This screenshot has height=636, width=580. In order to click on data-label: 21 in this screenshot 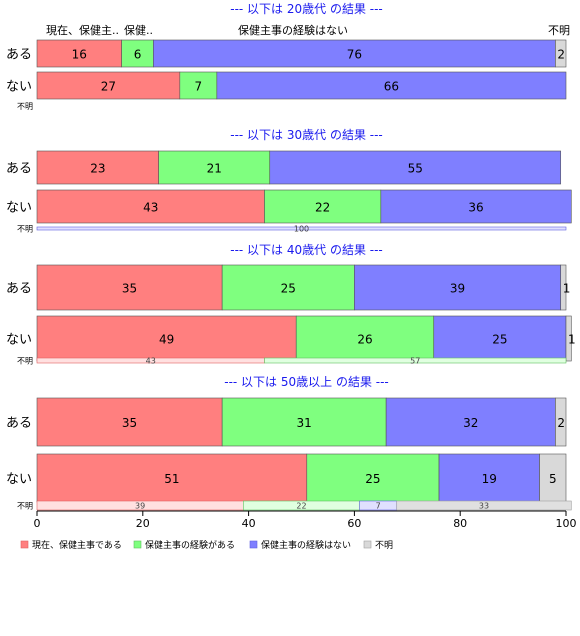, I will do `click(214, 169)`.